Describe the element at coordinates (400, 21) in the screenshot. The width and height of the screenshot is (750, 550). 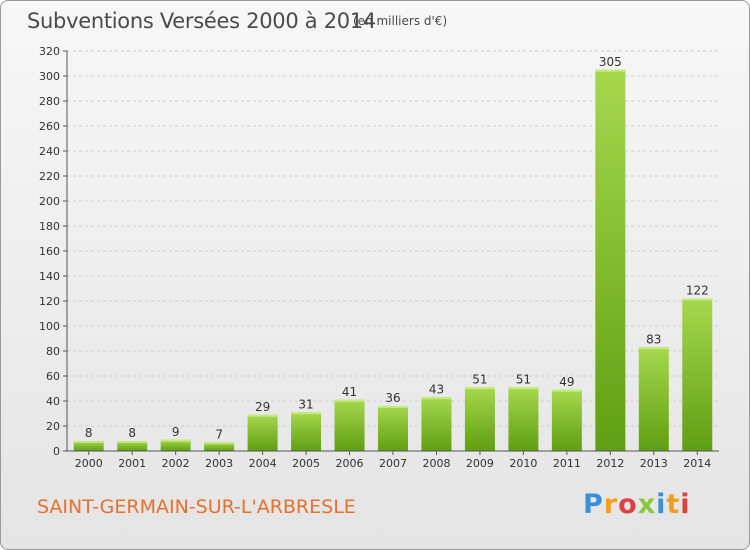
I see `chart-subtitle: (en milliers d'€)` at that location.